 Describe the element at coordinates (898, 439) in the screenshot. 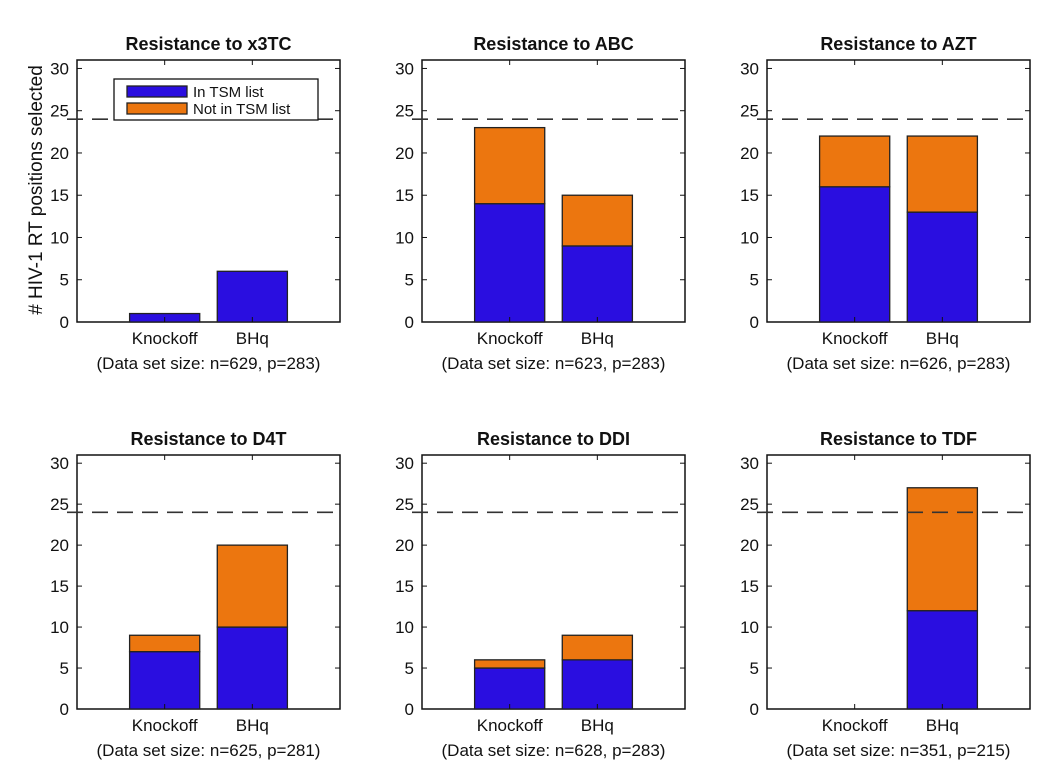

I see `panel-title: Resistance to TDF` at that location.